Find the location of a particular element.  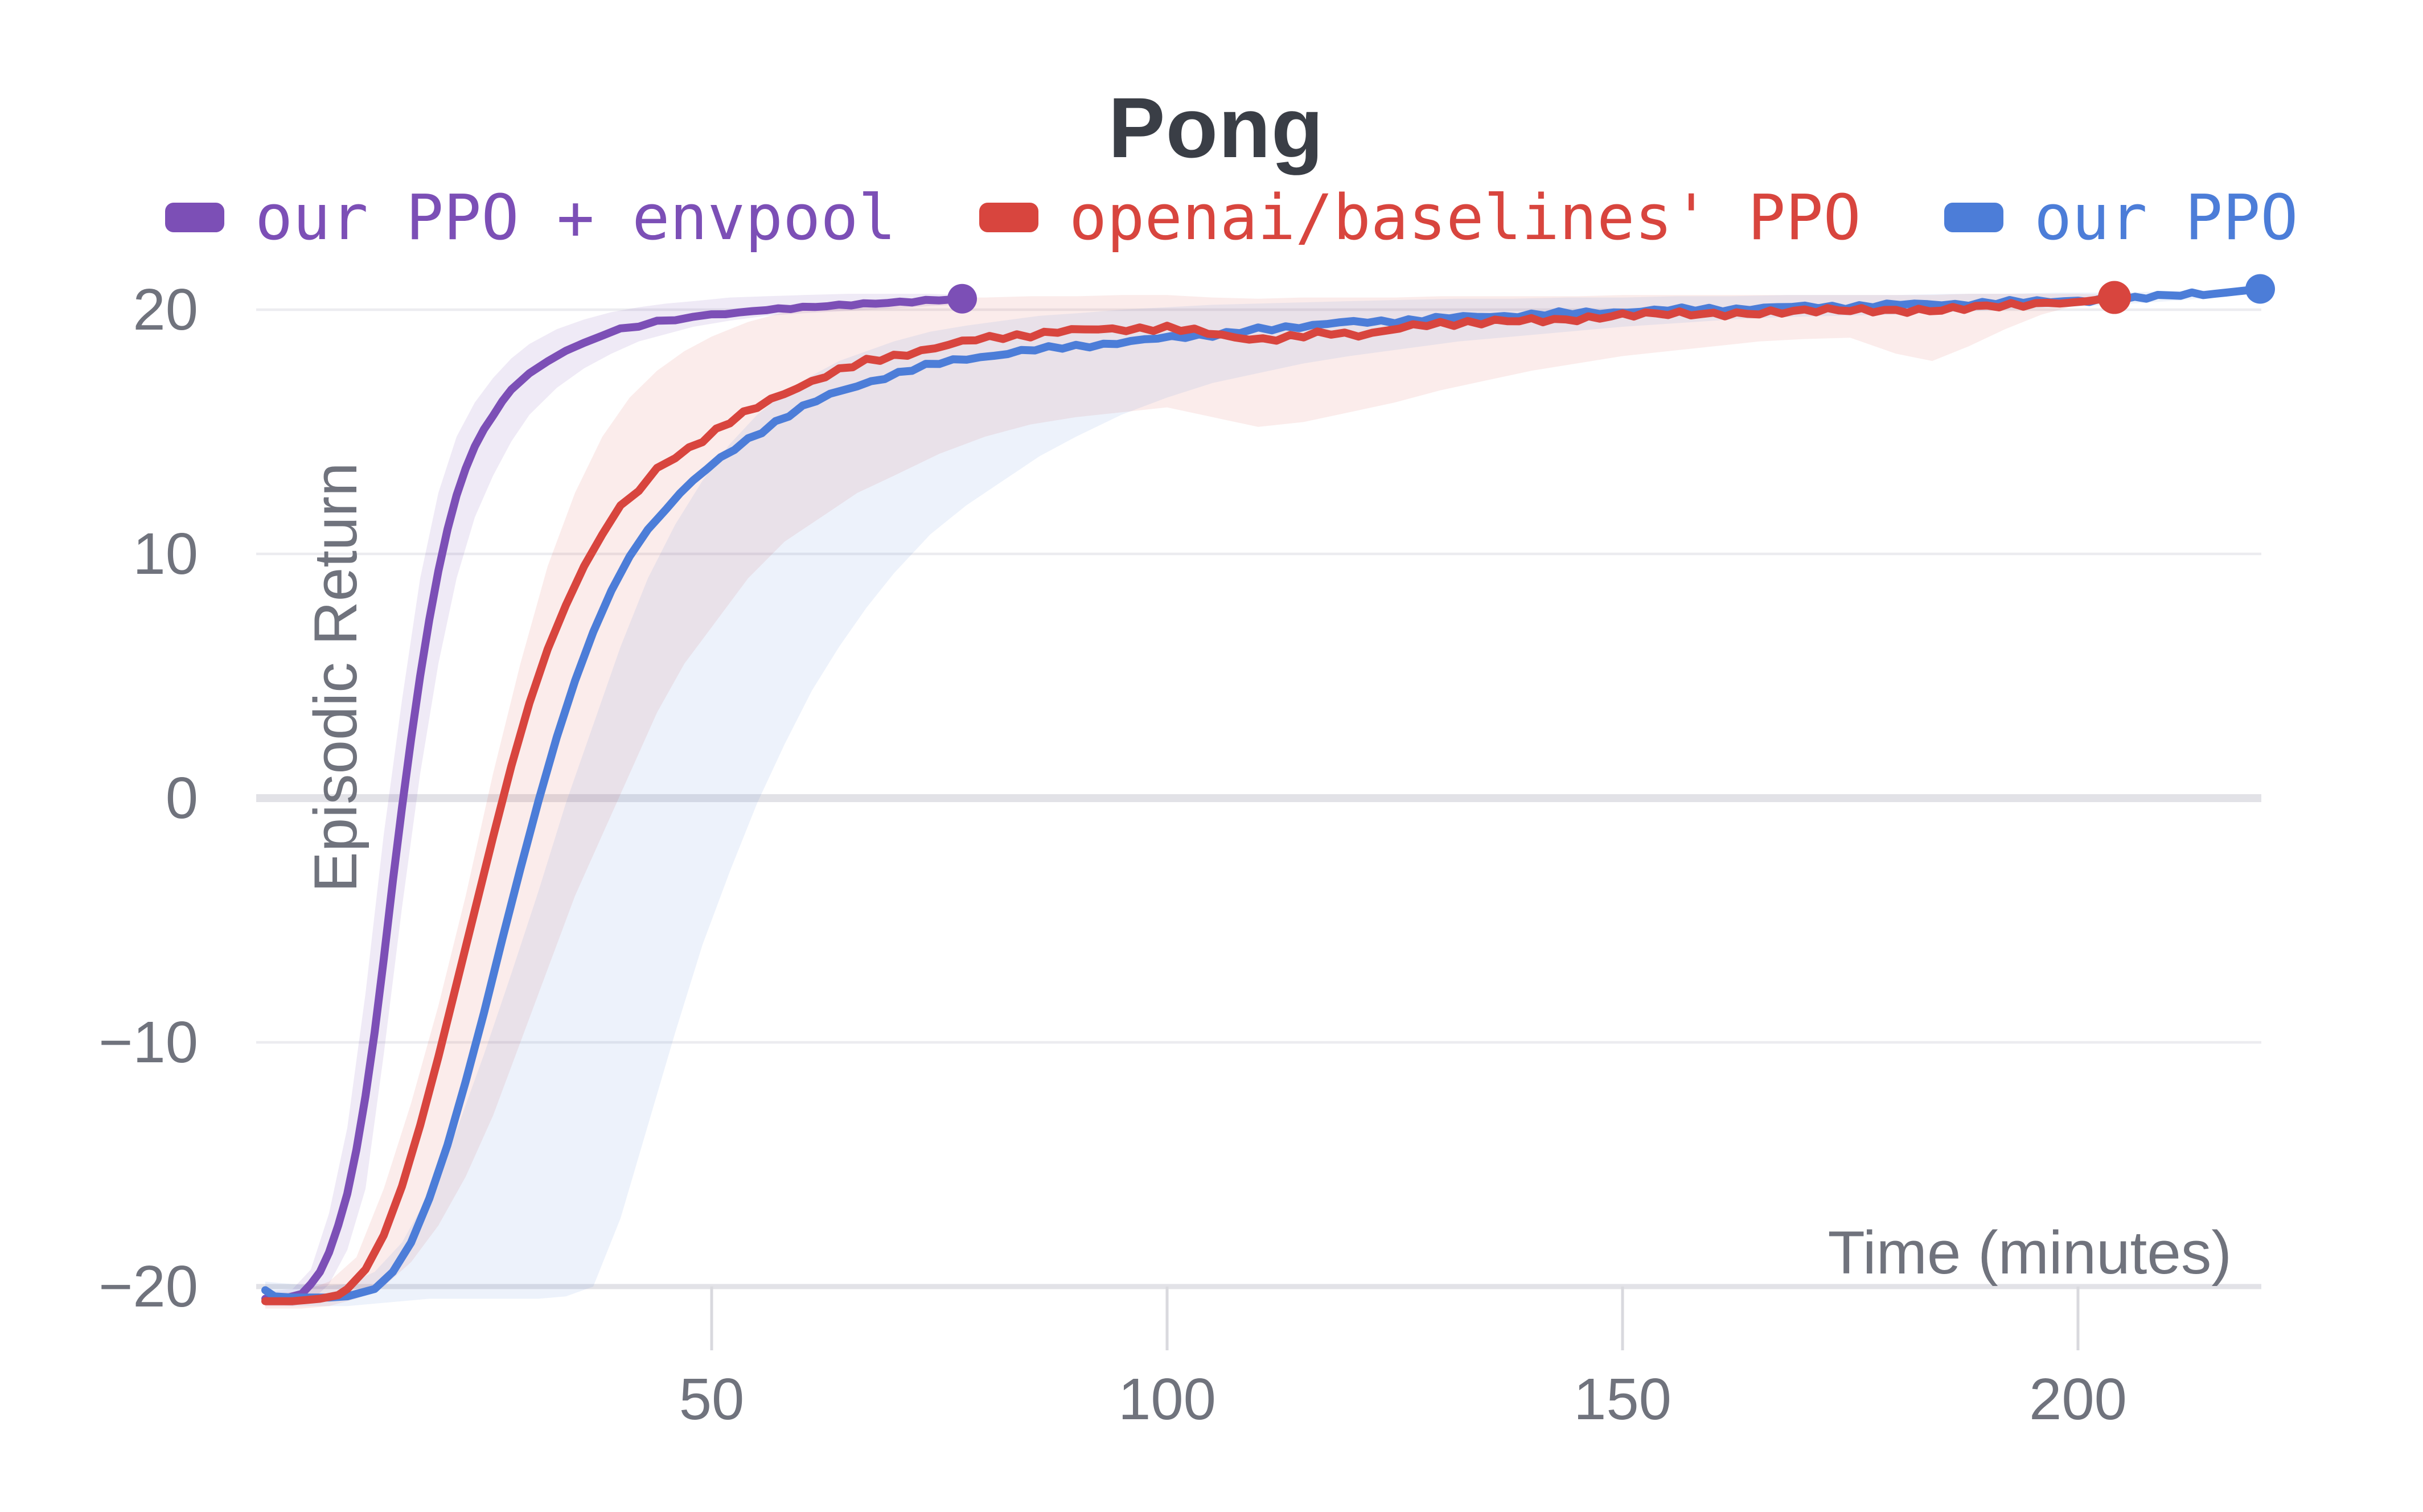

end-dot-openai-baselines-ppo is located at coordinates (2114, 297).